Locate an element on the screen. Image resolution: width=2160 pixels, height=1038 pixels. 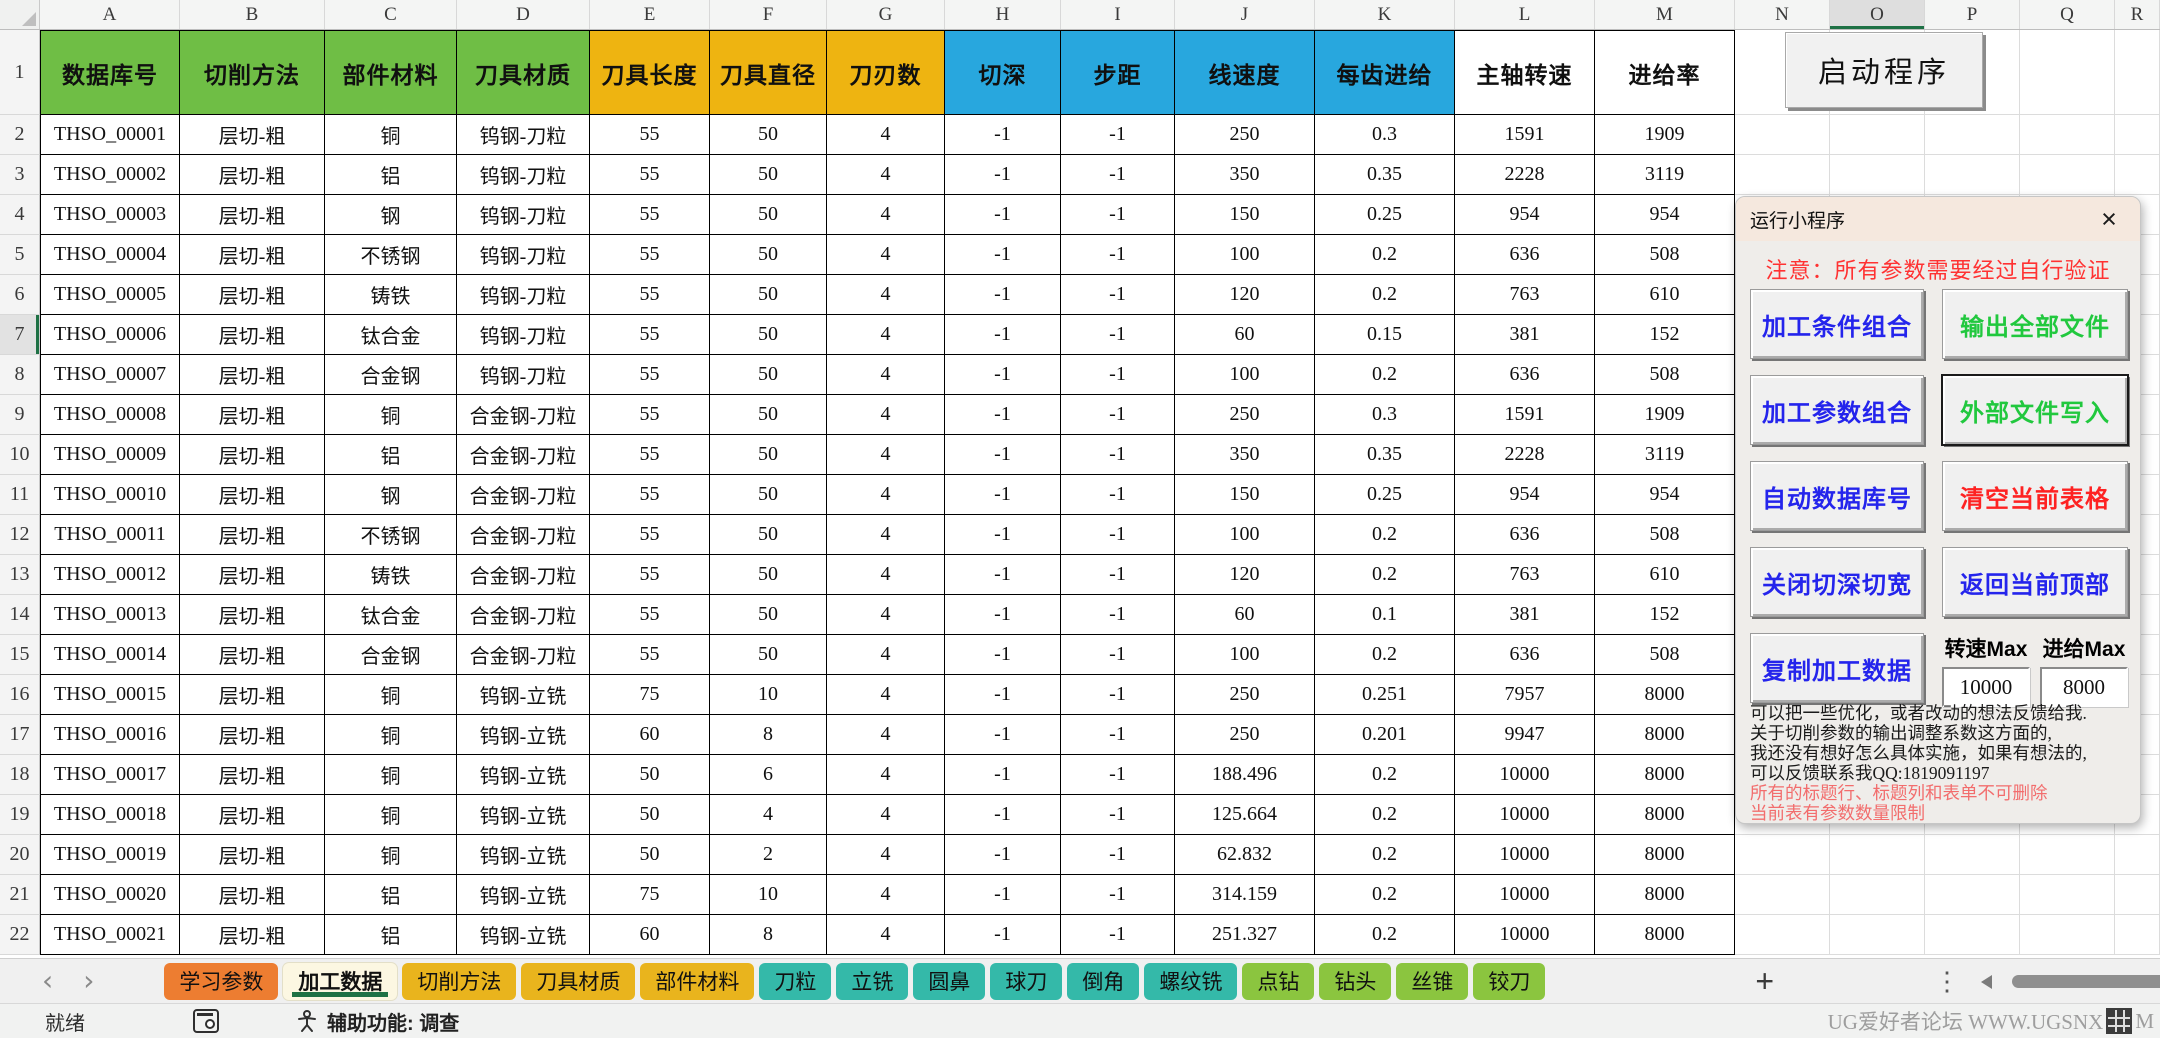
cell: THSO_00003 is located at coordinates (110, 215).